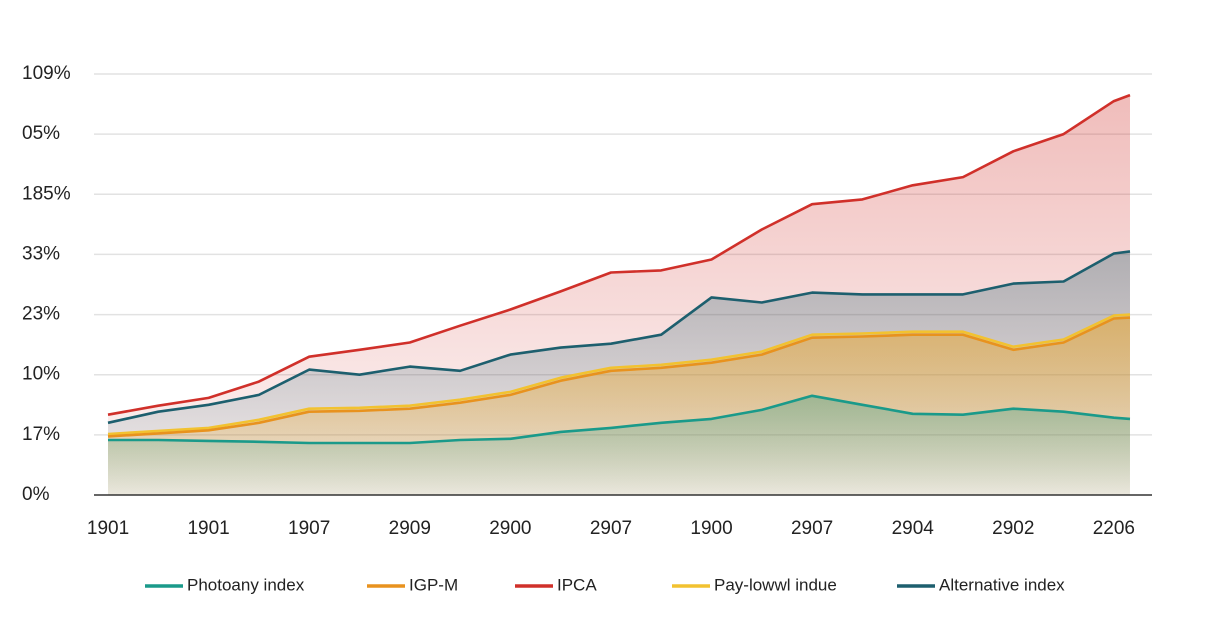 The height and width of the screenshot is (640, 1216). What do you see at coordinates (36, 494) in the screenshot?
I see `y-tick-label: 0%` at bounding box center [36, 494].